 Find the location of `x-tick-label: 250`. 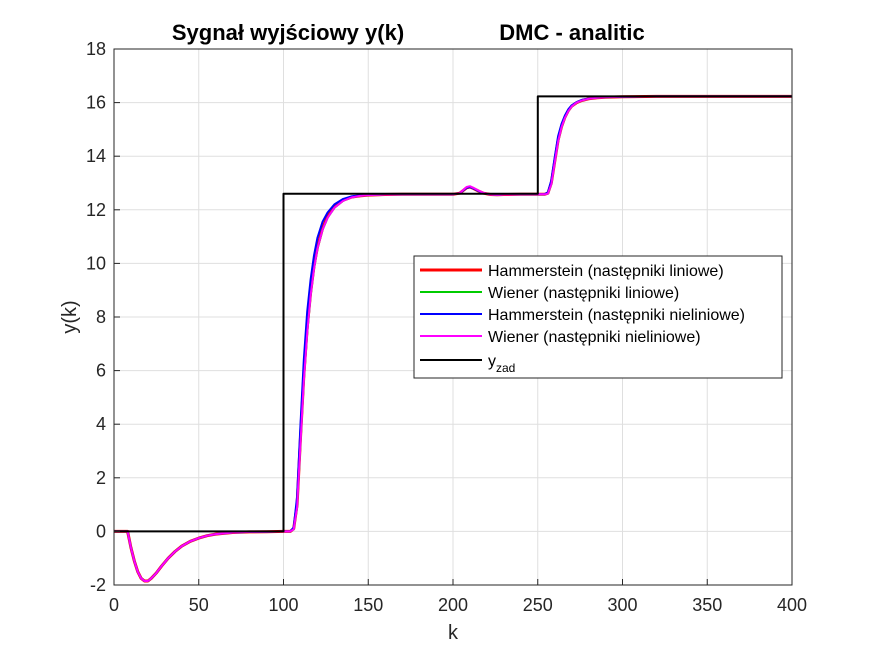

x-tick-label: 250 is located at coordinates (538, 605).